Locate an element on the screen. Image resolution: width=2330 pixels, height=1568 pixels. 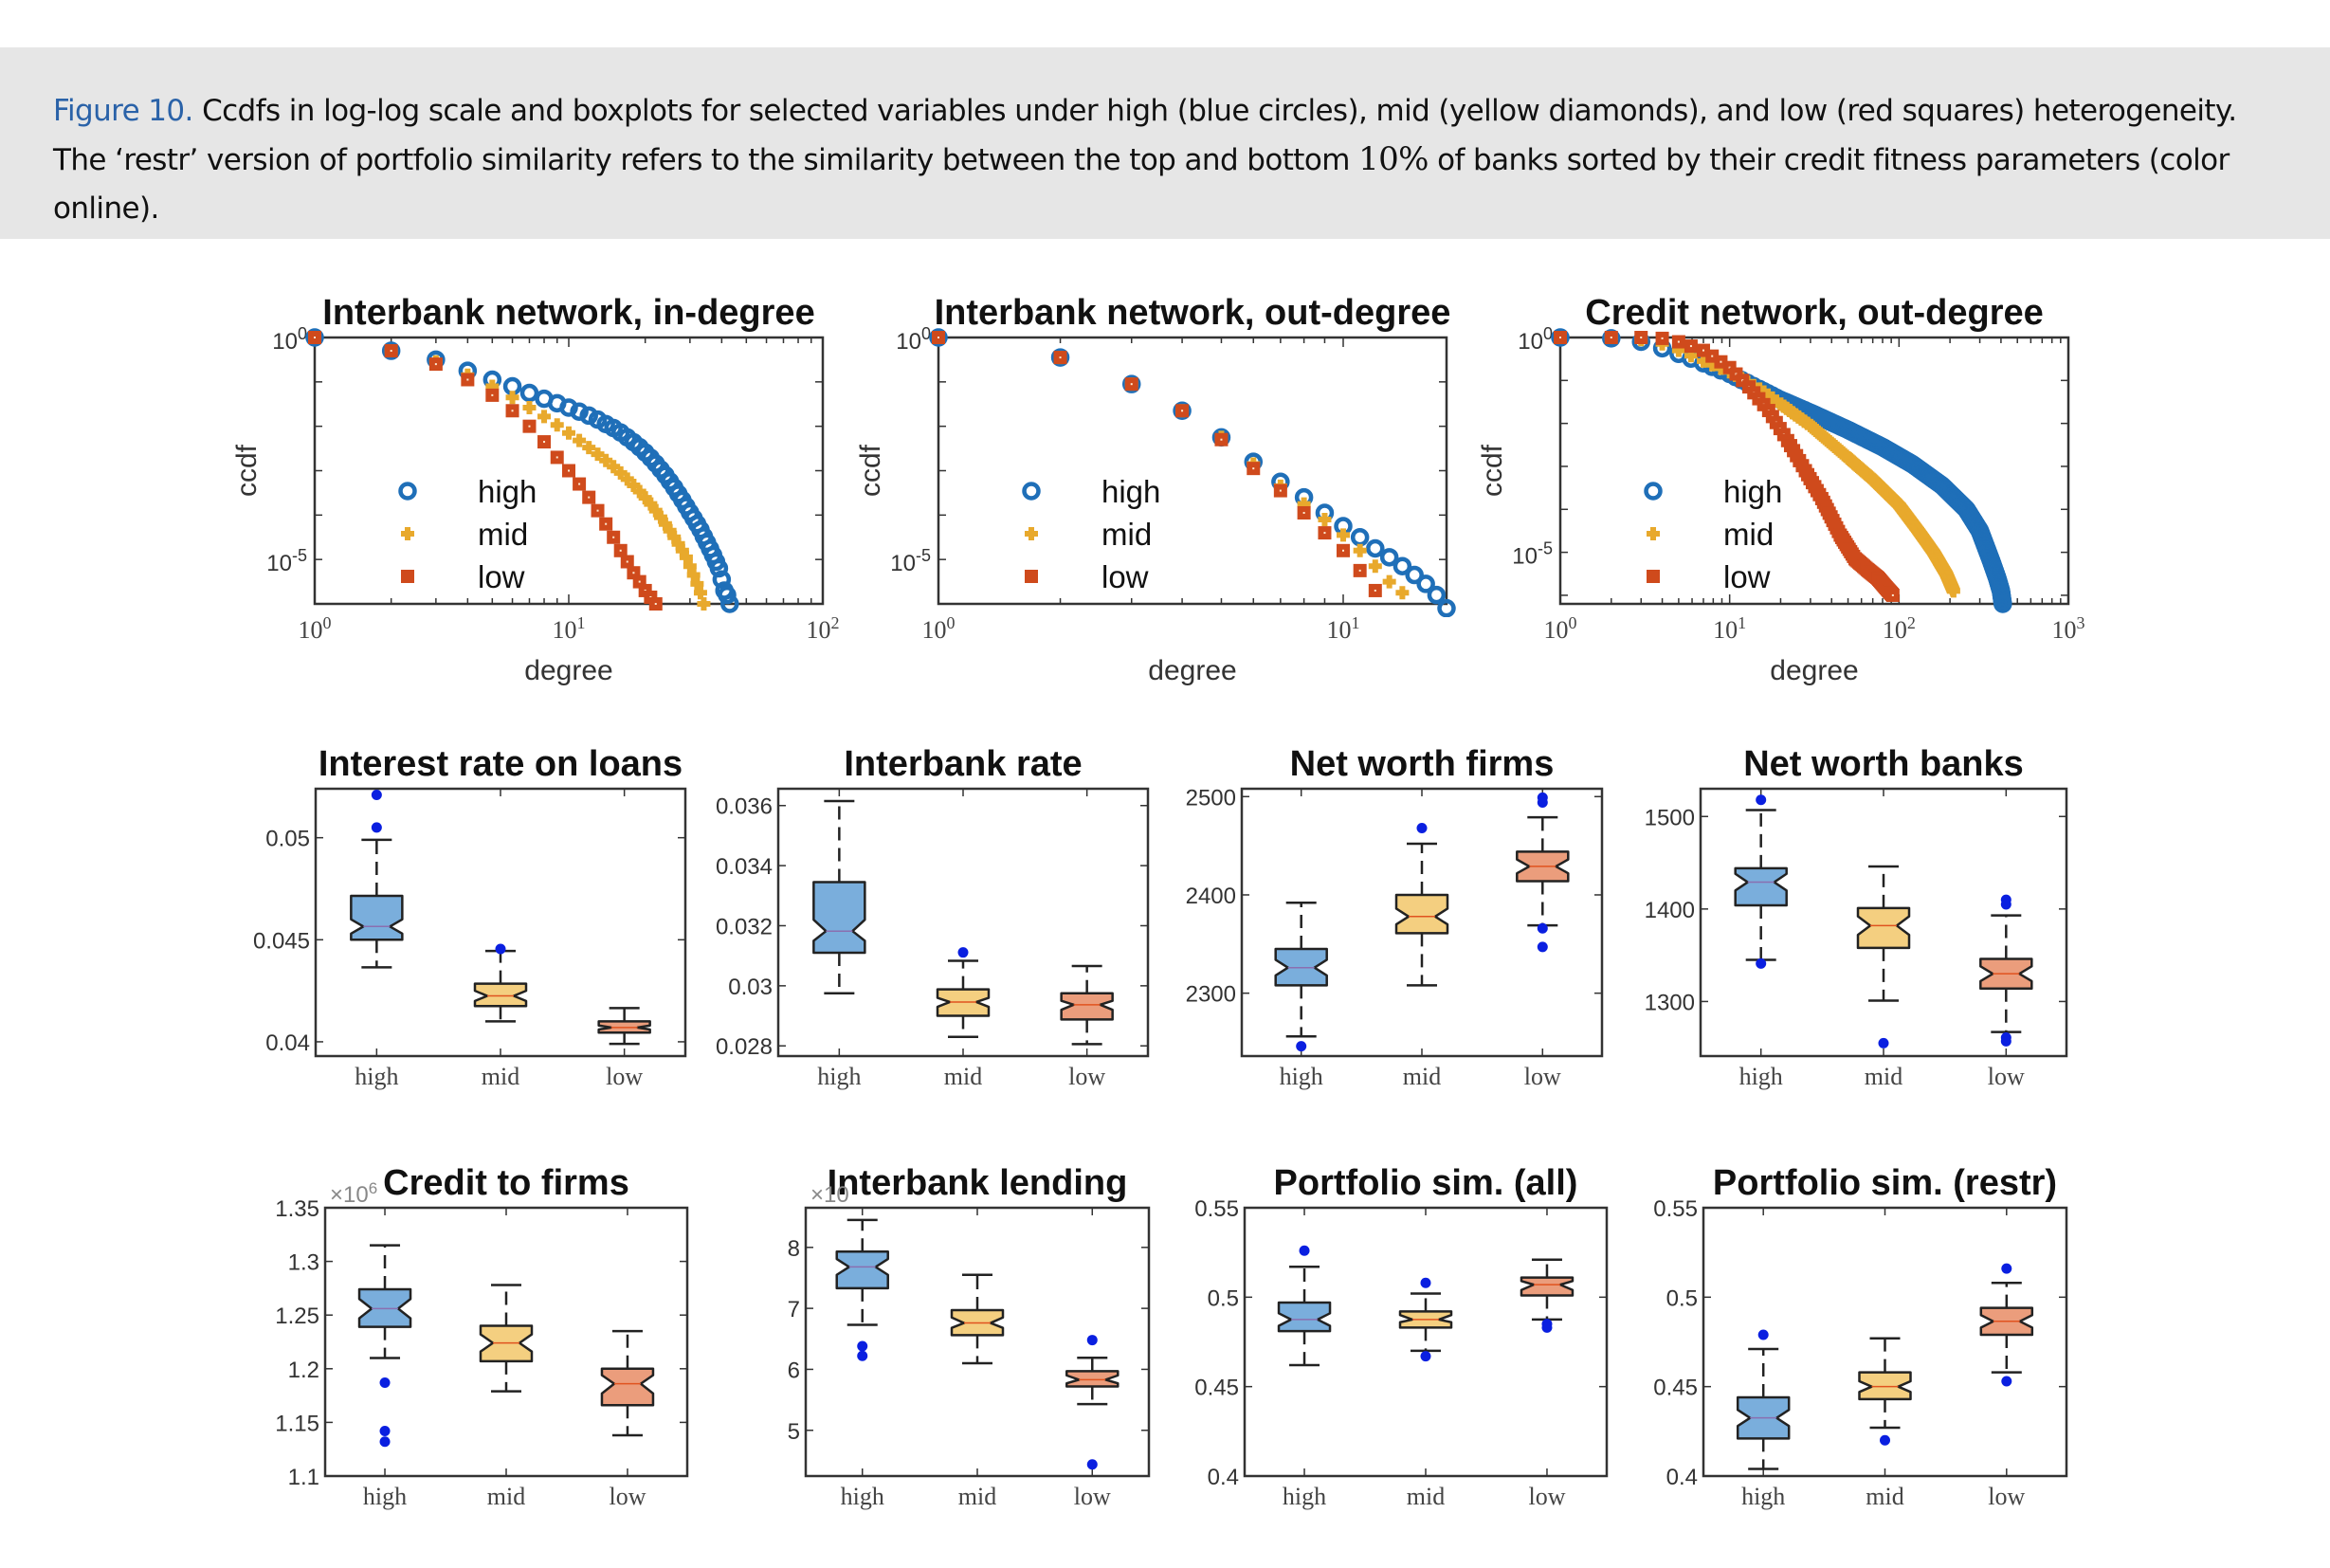
y-tick-label: 0.04 is located at coordinates (287, 1043).